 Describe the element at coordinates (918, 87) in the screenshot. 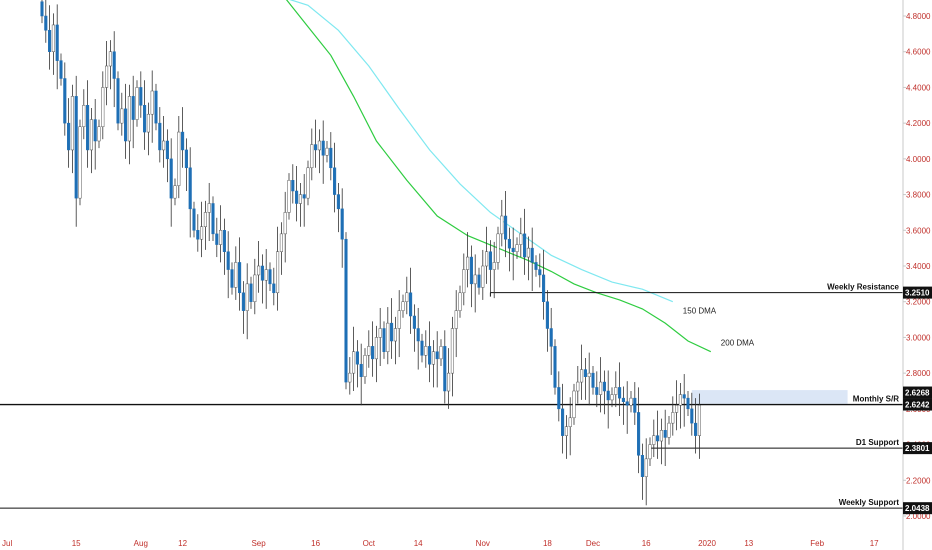

I see `price-tick-label: 4.4000` at that location.